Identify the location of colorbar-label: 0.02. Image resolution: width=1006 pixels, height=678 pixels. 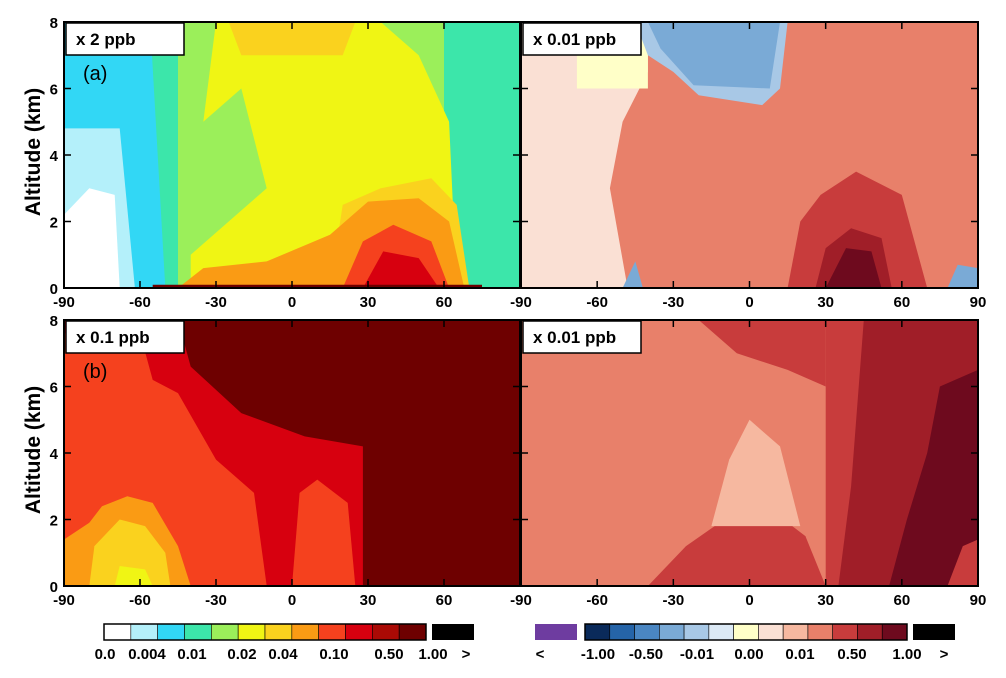
(241, 654).